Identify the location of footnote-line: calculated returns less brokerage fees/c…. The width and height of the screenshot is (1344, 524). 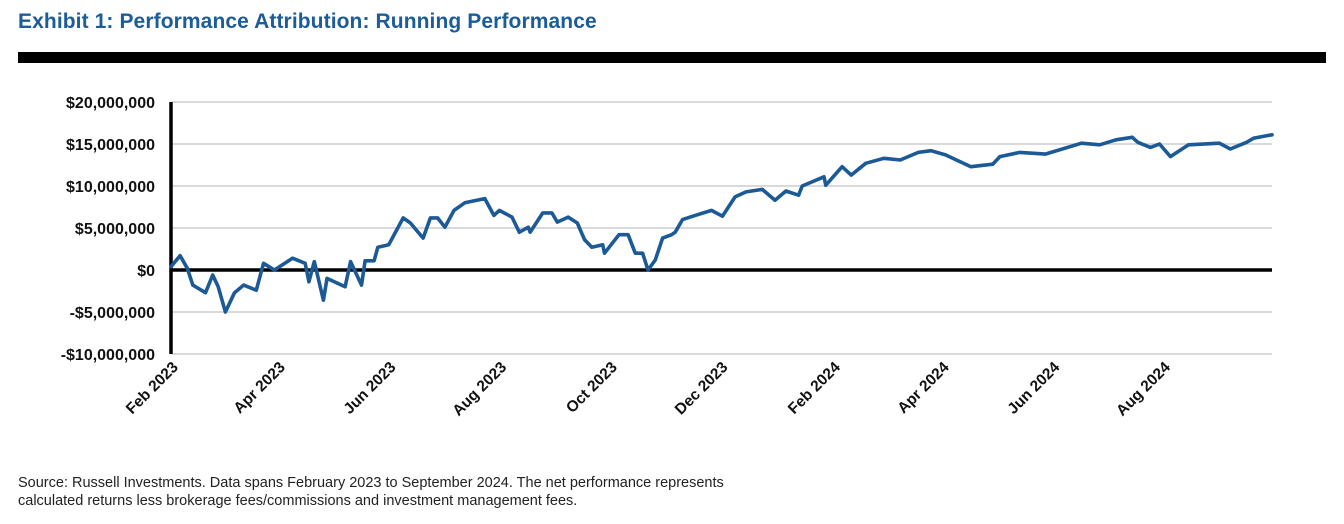
(298, 501).